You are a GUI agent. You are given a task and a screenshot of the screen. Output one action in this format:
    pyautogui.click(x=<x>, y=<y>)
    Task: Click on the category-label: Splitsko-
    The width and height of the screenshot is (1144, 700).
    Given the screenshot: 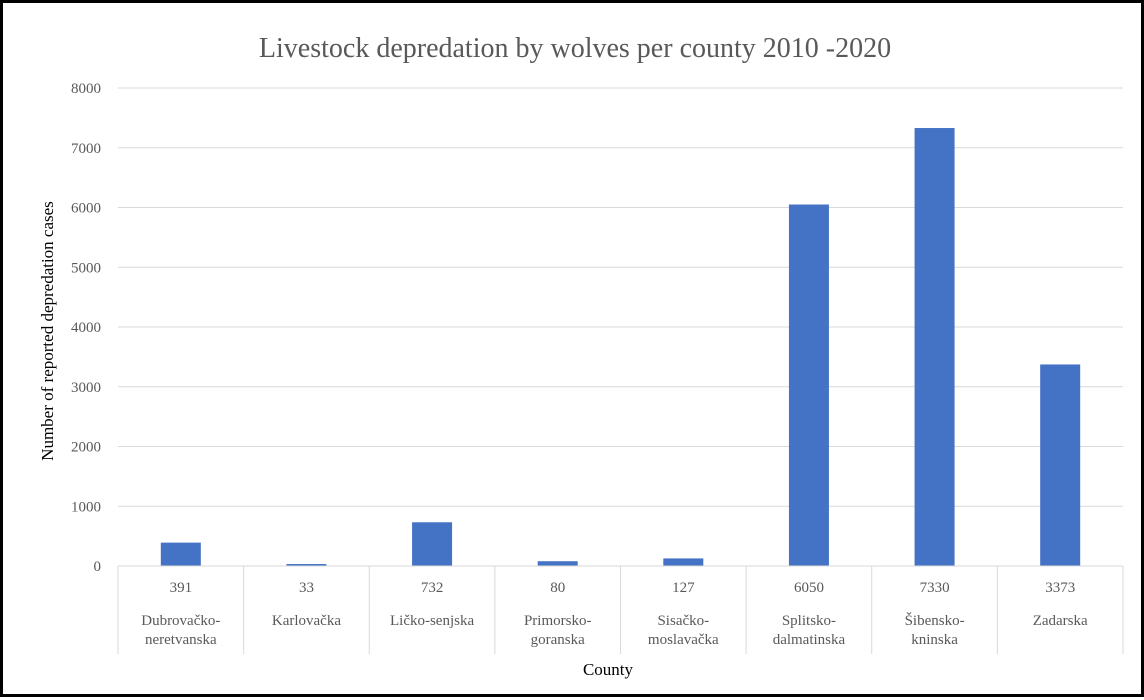 What is the action you would take?
    pyautogui.click(x=809, y=621)
    